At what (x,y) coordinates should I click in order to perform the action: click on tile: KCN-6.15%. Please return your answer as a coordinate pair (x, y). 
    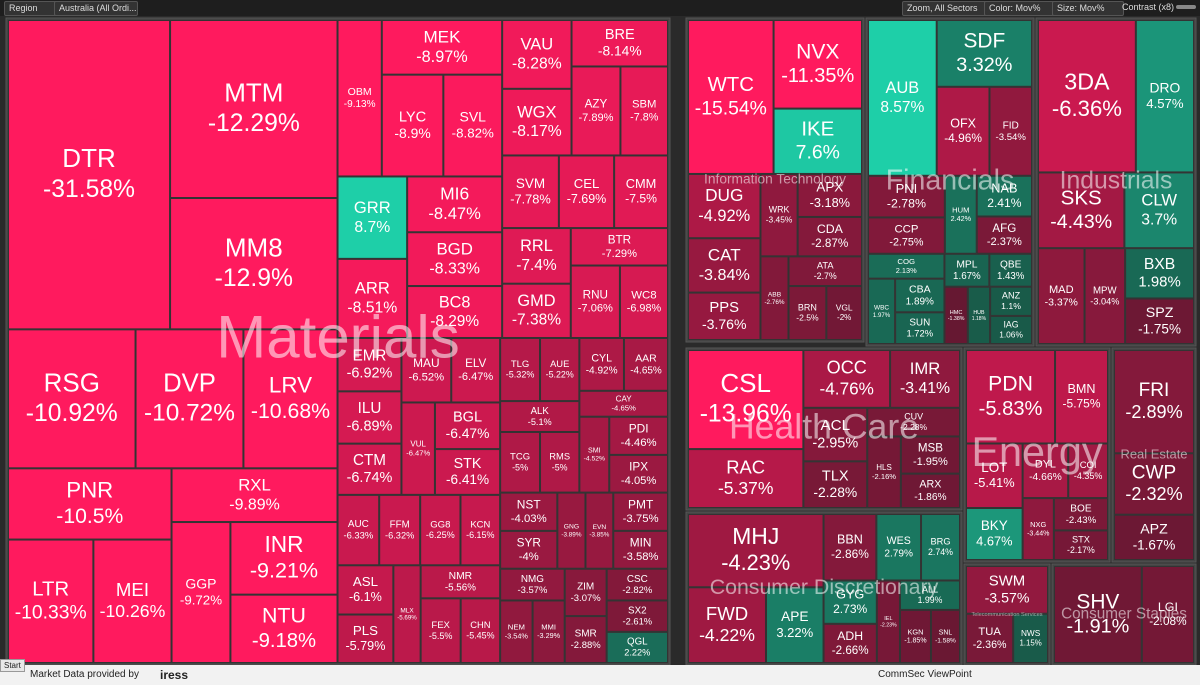
    Looking at the image, I should click on (480, 530).